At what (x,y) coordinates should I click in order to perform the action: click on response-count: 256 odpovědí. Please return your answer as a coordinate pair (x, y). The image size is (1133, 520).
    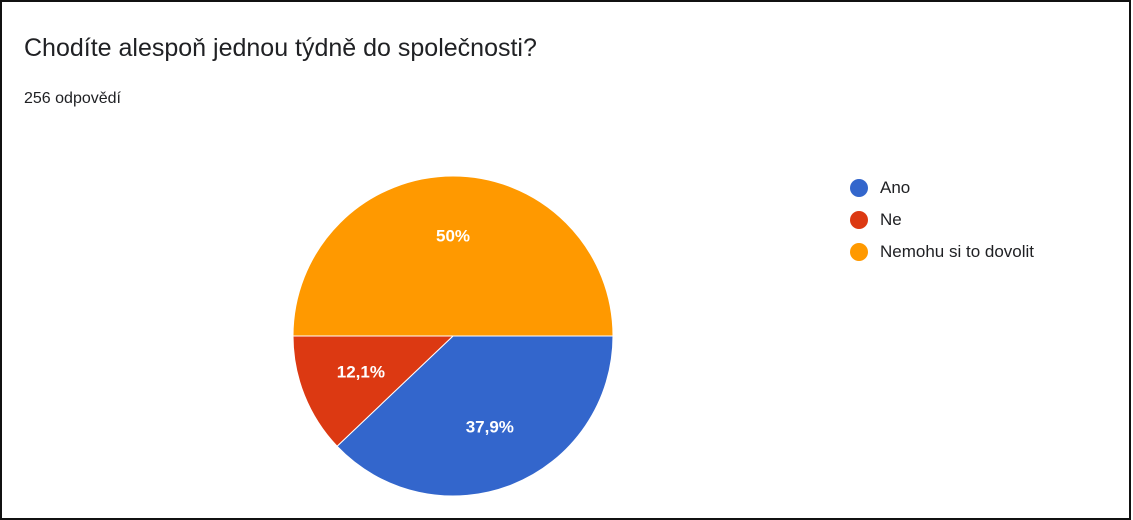
    Looking at the image, I should click on (72, 98).